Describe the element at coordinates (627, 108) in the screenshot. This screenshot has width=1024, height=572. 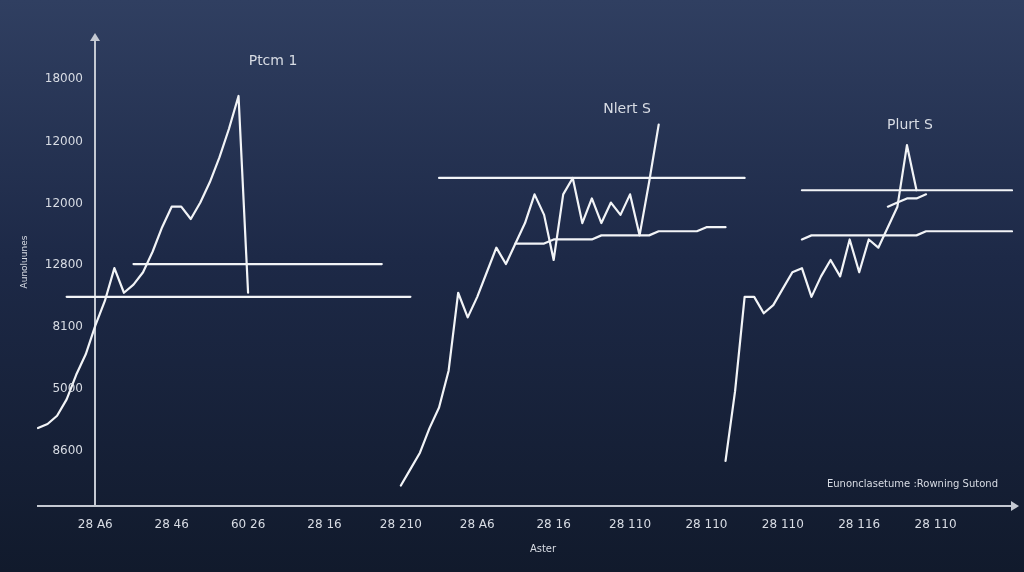
I see `annotation: Nlert S` at that location.